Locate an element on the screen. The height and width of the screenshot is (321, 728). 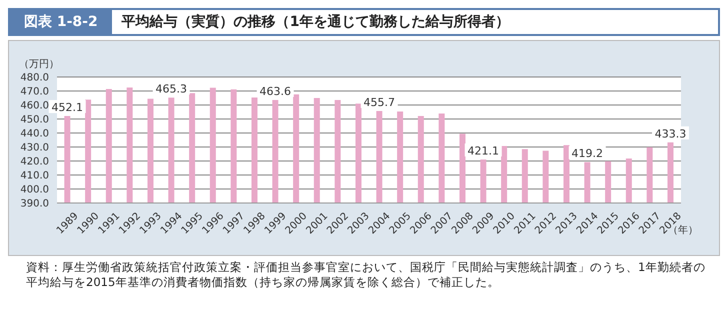
y-tick-label: 460.0 is located at coordinates (34, 106).